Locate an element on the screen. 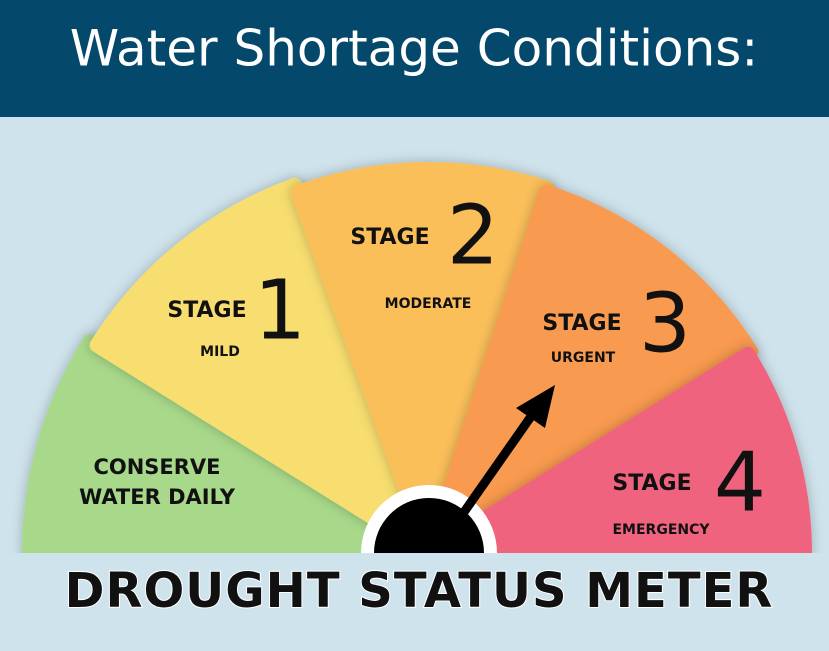 The width and height of the screenshot is (829, 651). stage-description: EMERGENCY is located at coordinates (661, 530).